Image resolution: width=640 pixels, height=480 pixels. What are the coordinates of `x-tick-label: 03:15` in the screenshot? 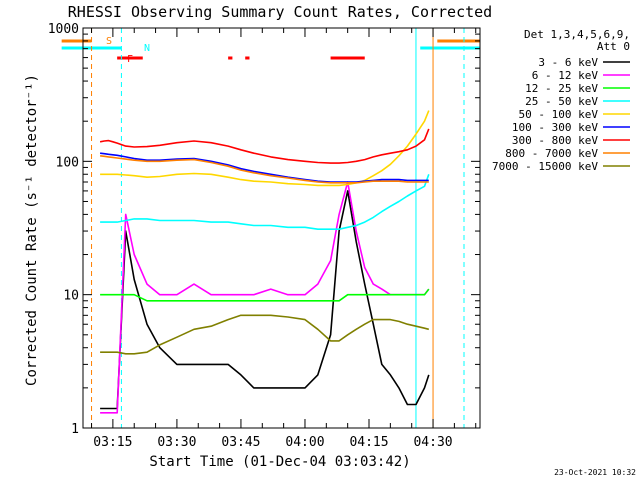 It's located at (112, 442).